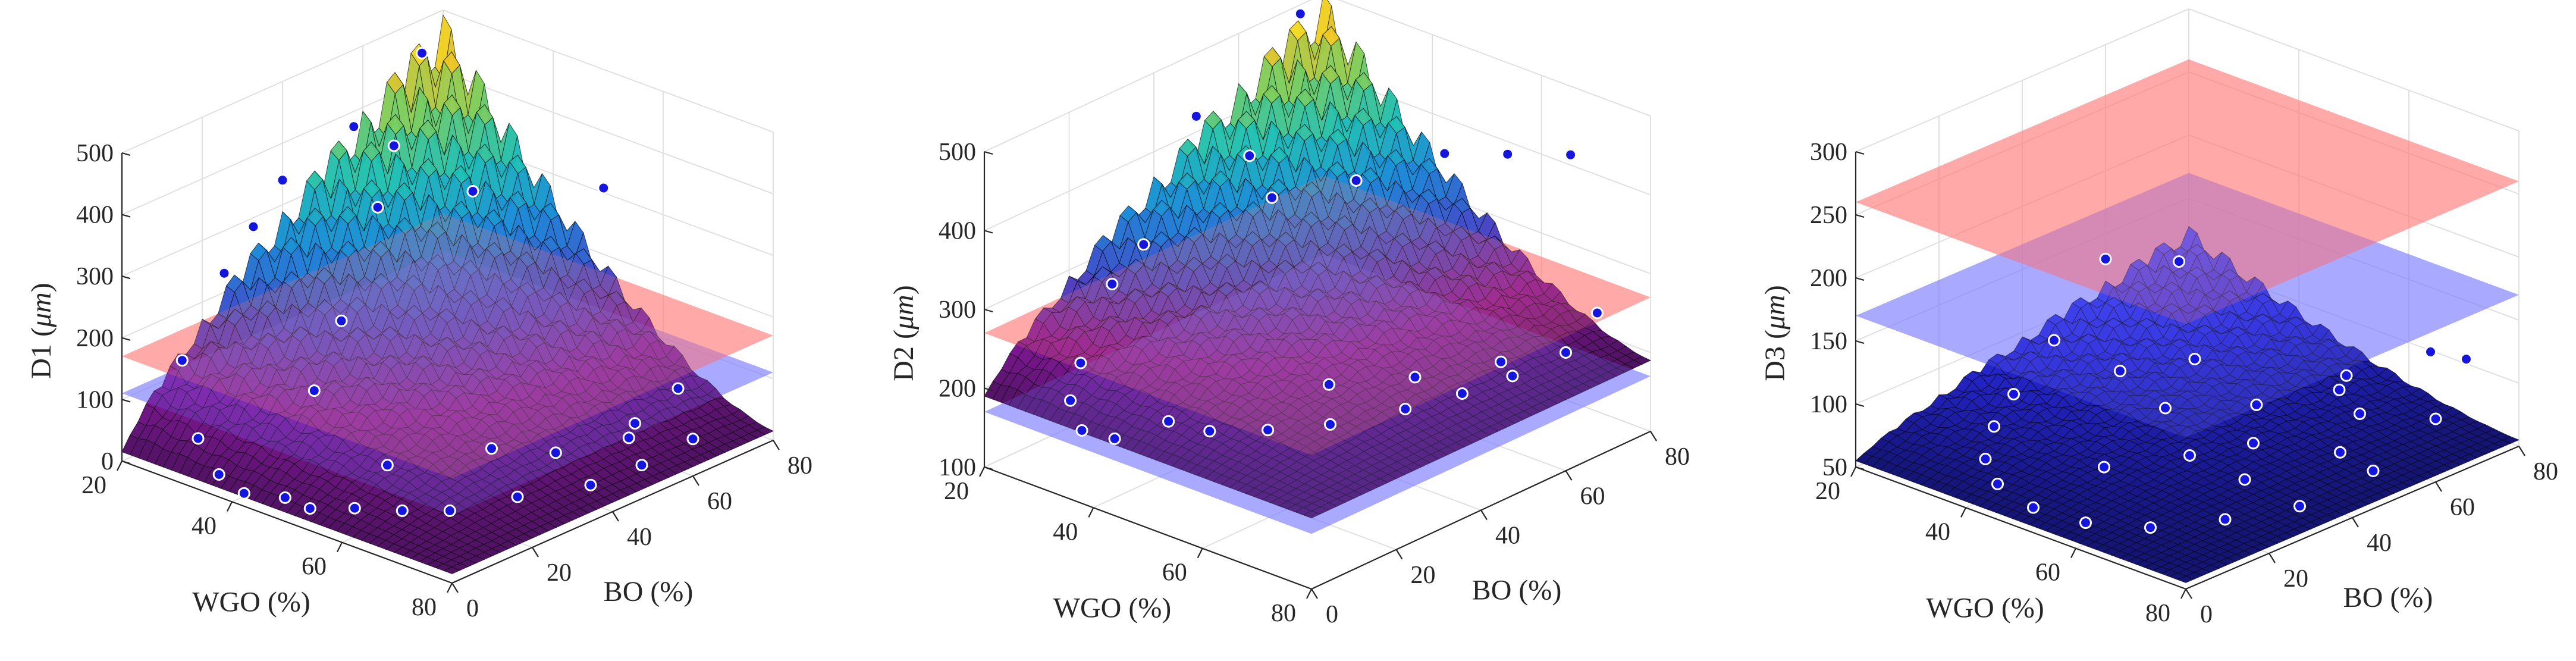 This screenshot has height=661, width=2576. I want to click on z-tick-label: 250, so click(1828, 215).